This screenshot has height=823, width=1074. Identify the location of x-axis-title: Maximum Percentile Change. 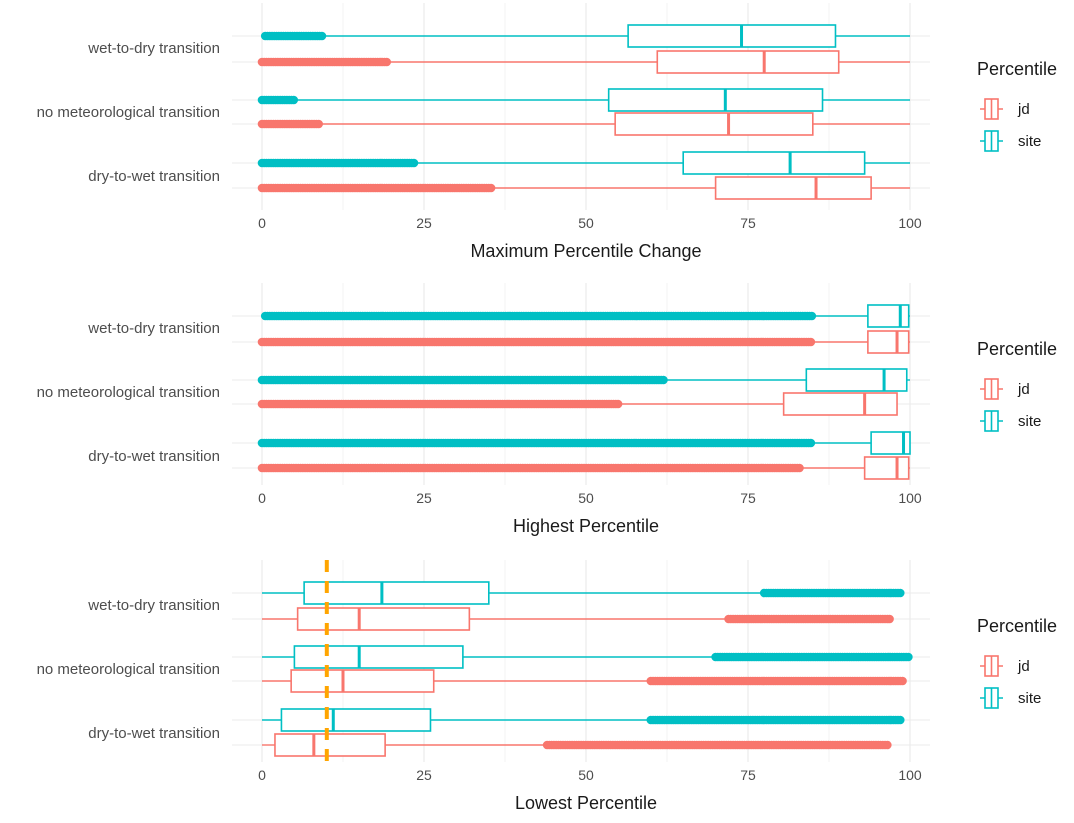
(585, 251).